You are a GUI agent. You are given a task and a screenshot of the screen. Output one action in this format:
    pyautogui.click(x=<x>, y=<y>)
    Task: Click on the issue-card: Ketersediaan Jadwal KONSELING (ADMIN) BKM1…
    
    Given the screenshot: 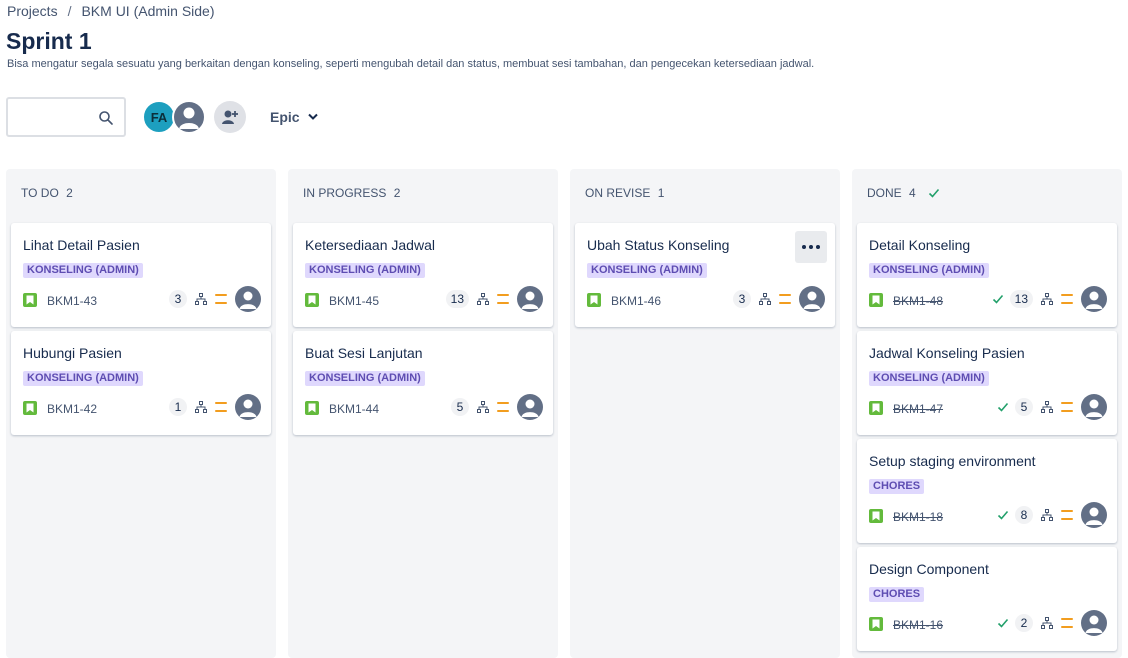 What is the action you would take?
    pyautogui.click(x=423, y=275)
    